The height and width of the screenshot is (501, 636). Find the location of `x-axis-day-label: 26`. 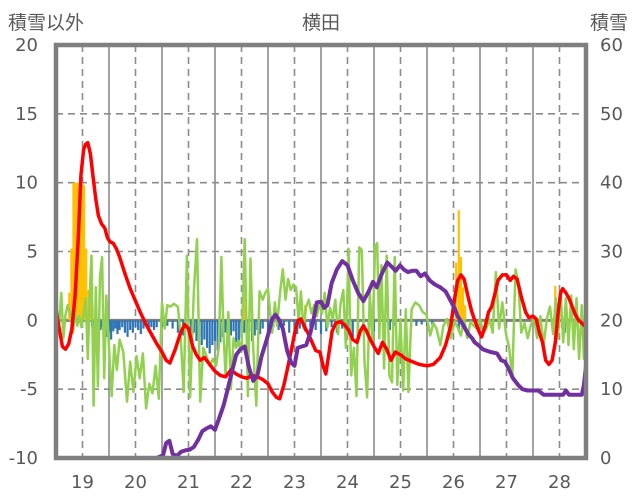

x-axis-day-label: 26 is located at coordinates (453, 482).